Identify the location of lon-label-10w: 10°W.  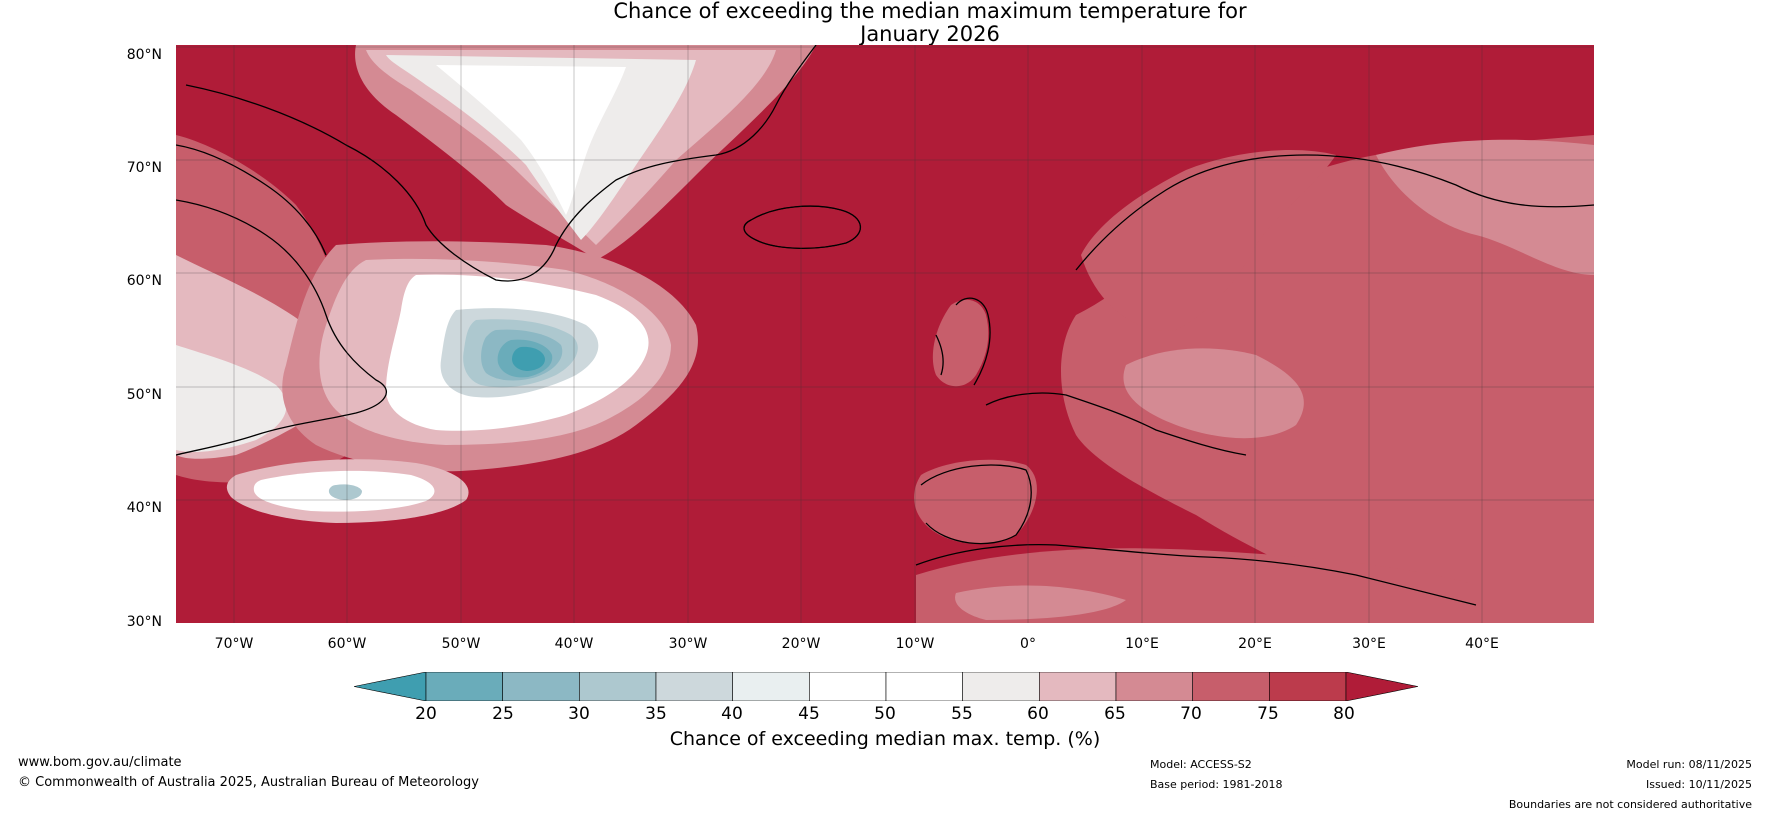
(915, 644).